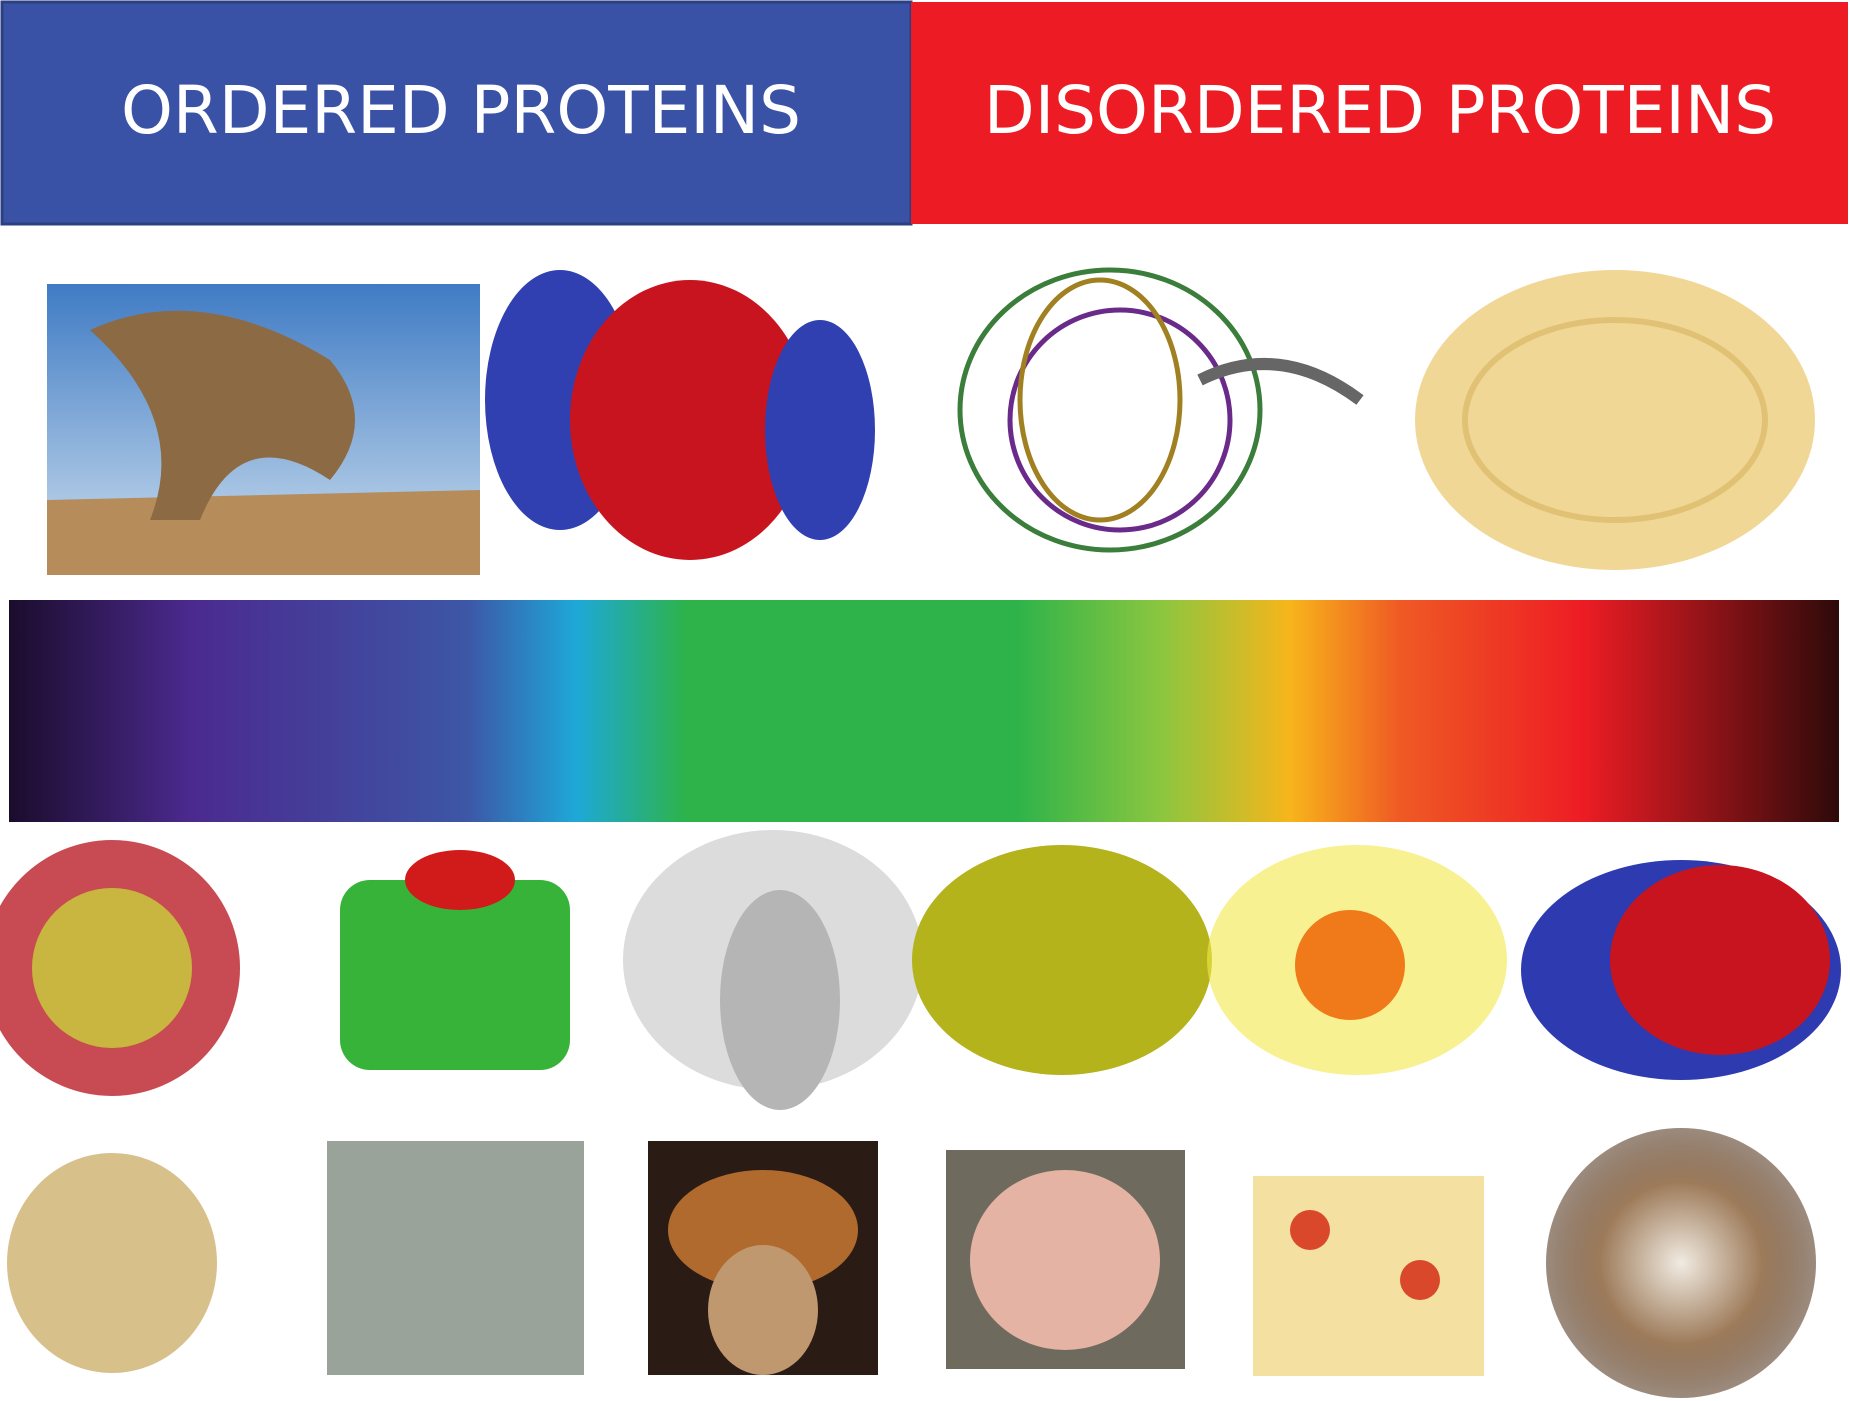  What do you see at coordinates (1615, 420) in the screenshot?
I see `spaghetti-photo` at bounding box center [1615, 420].